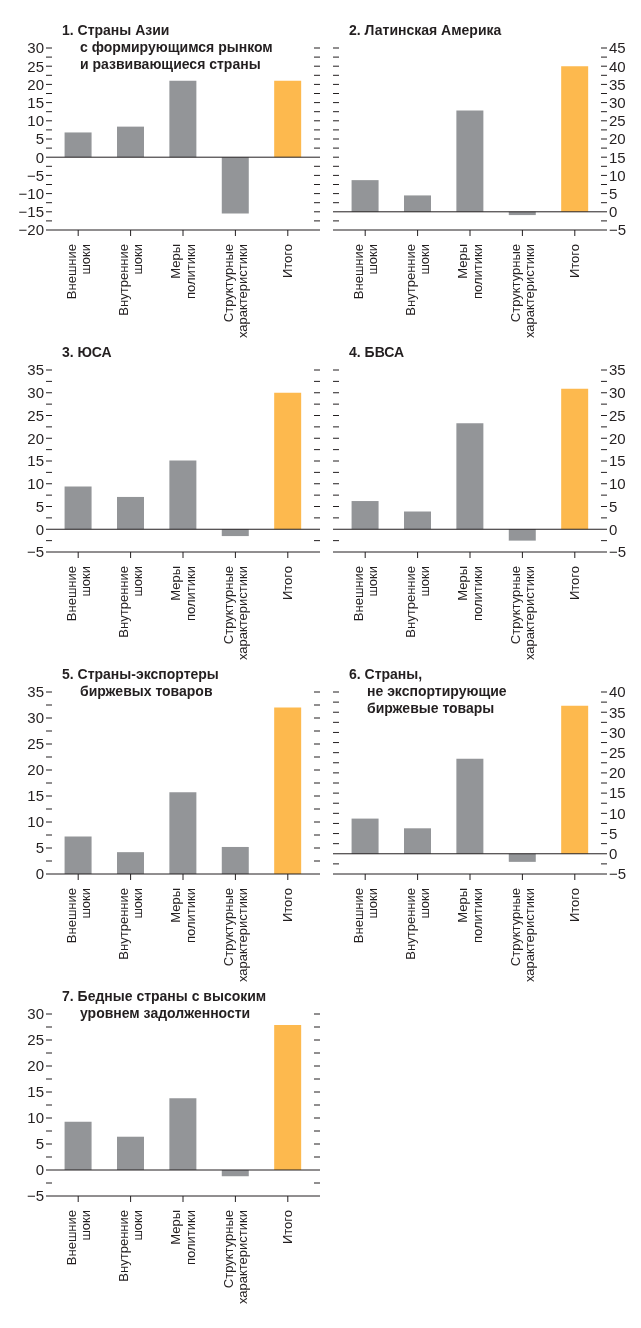 Image resolution: width=641 pixels, height=1328 pixels. Describe the element at coordinates (31, 193) in the screenshot. I see `y-tick-label: −10` at that location.